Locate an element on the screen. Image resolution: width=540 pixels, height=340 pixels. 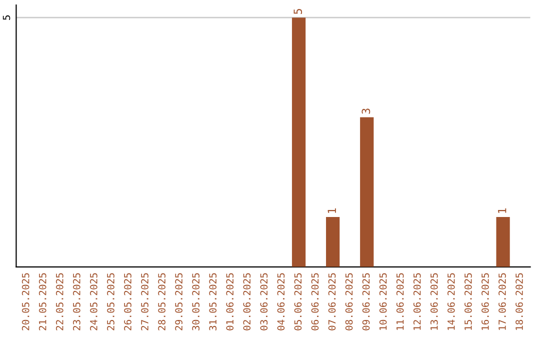
x-tick-label: 25.05.2025 is located at coordinates (110, 301).